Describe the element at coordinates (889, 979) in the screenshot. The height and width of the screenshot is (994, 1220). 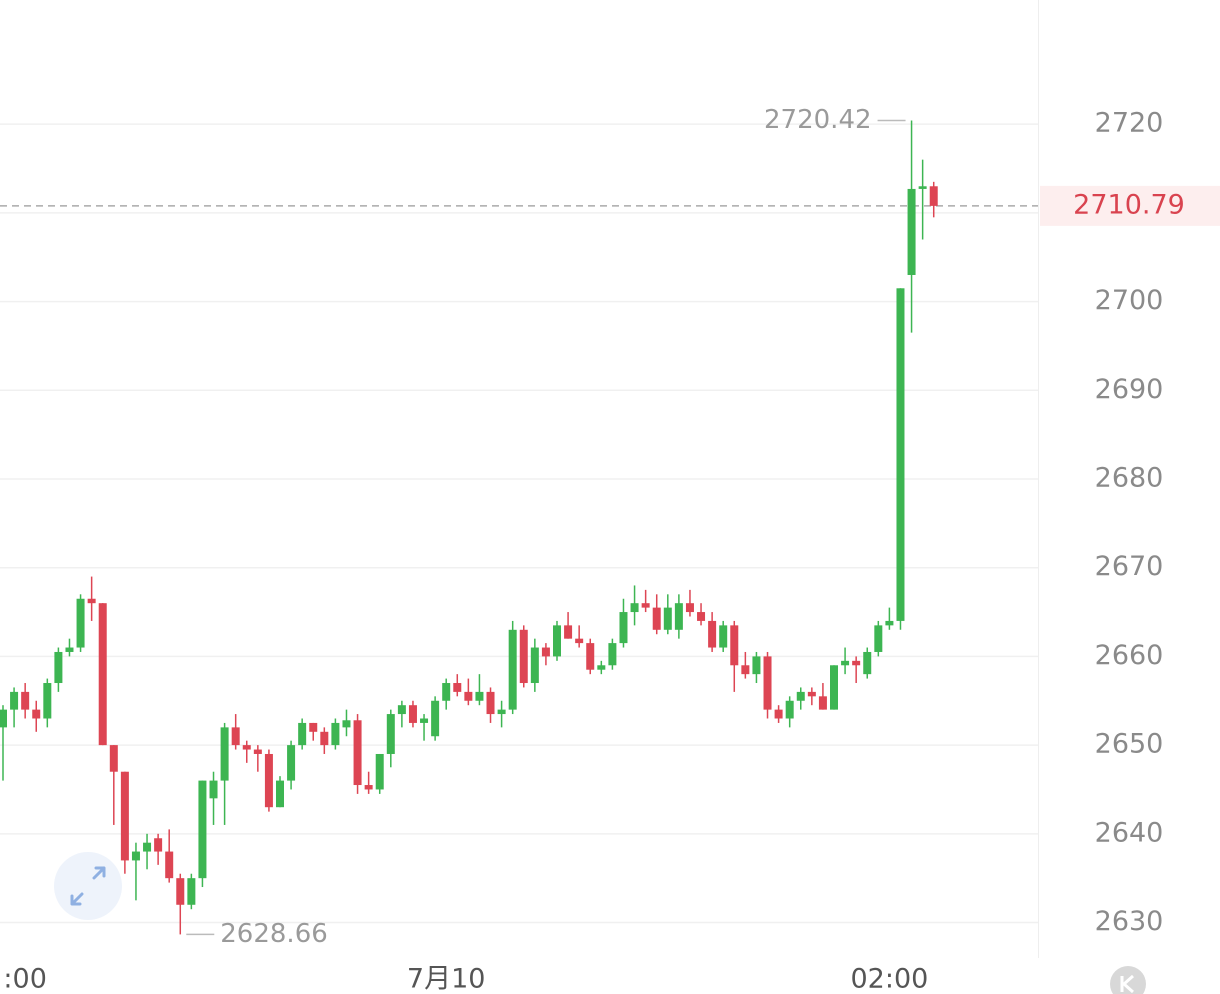
I see `x-tick-label: 02:00` at that location.